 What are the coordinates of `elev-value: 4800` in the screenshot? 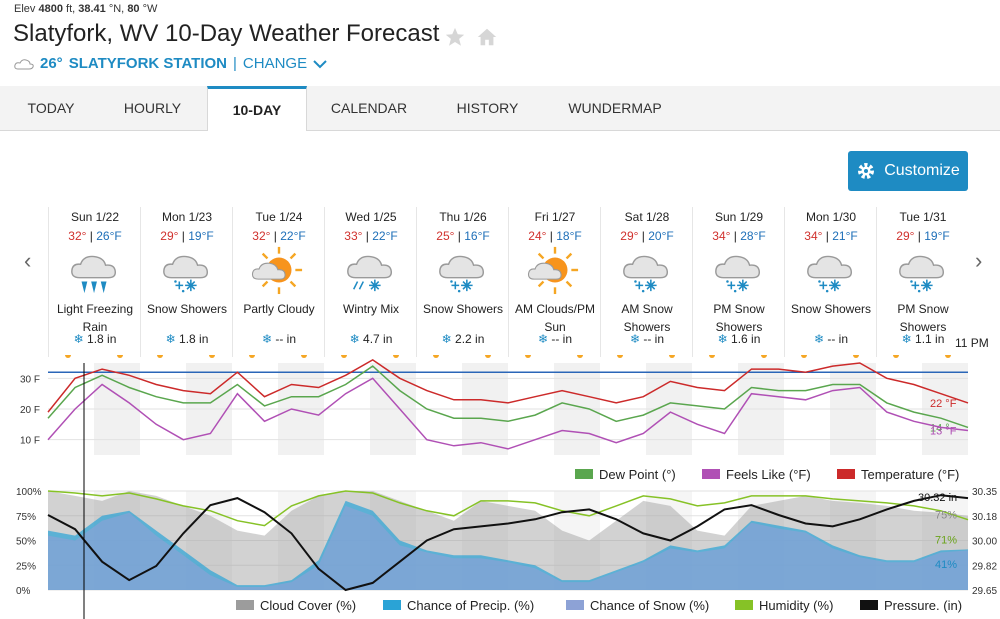 It's located at (50, 9).